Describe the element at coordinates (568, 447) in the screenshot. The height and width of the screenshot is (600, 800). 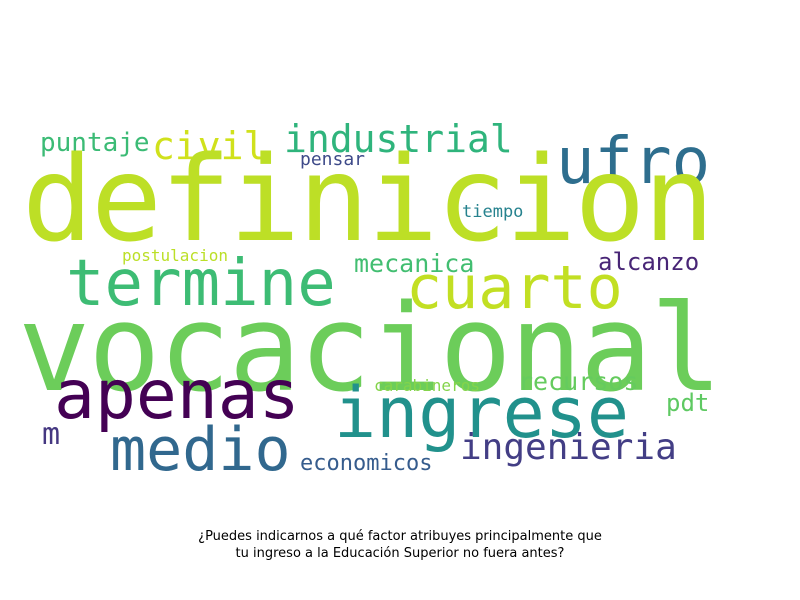
I see `word-ingenieria: ingenieria` at that location.